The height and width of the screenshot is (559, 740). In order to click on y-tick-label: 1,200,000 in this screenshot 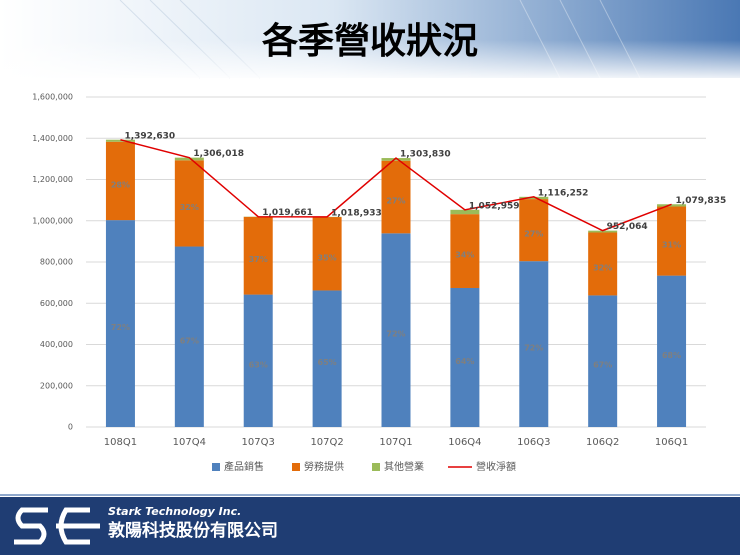, I will do `click(52, 179)`.